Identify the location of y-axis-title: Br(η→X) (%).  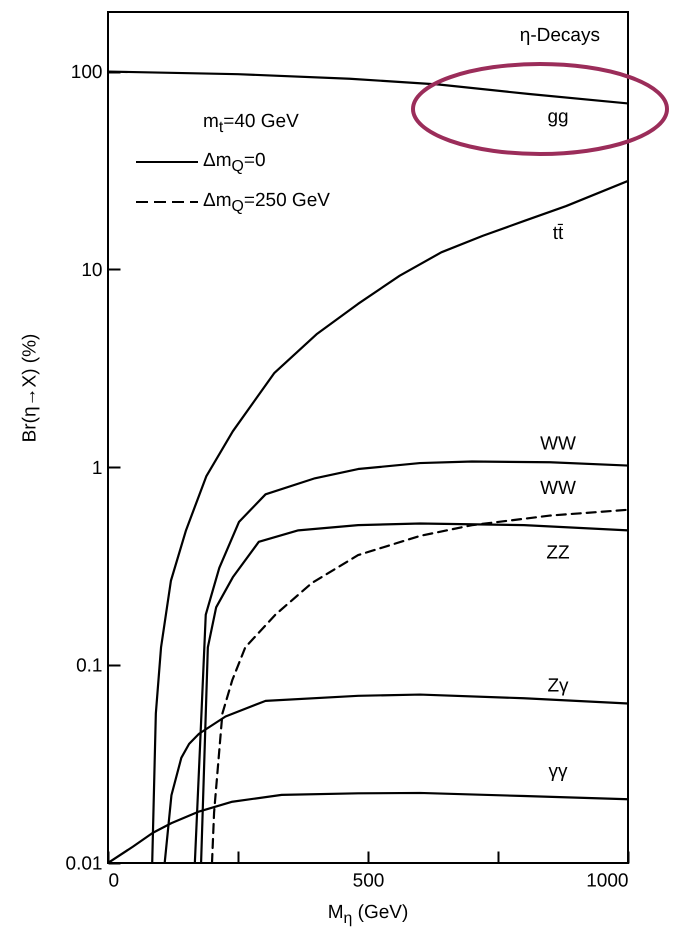
(30, 387).